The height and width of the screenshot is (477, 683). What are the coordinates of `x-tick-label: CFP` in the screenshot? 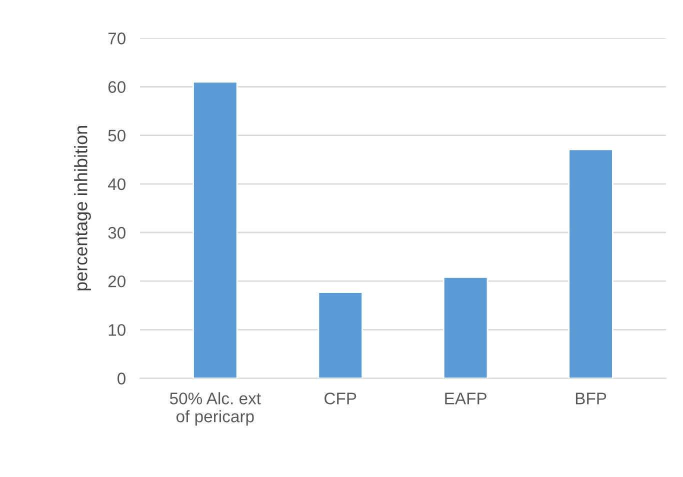 It's located at (340, 398).